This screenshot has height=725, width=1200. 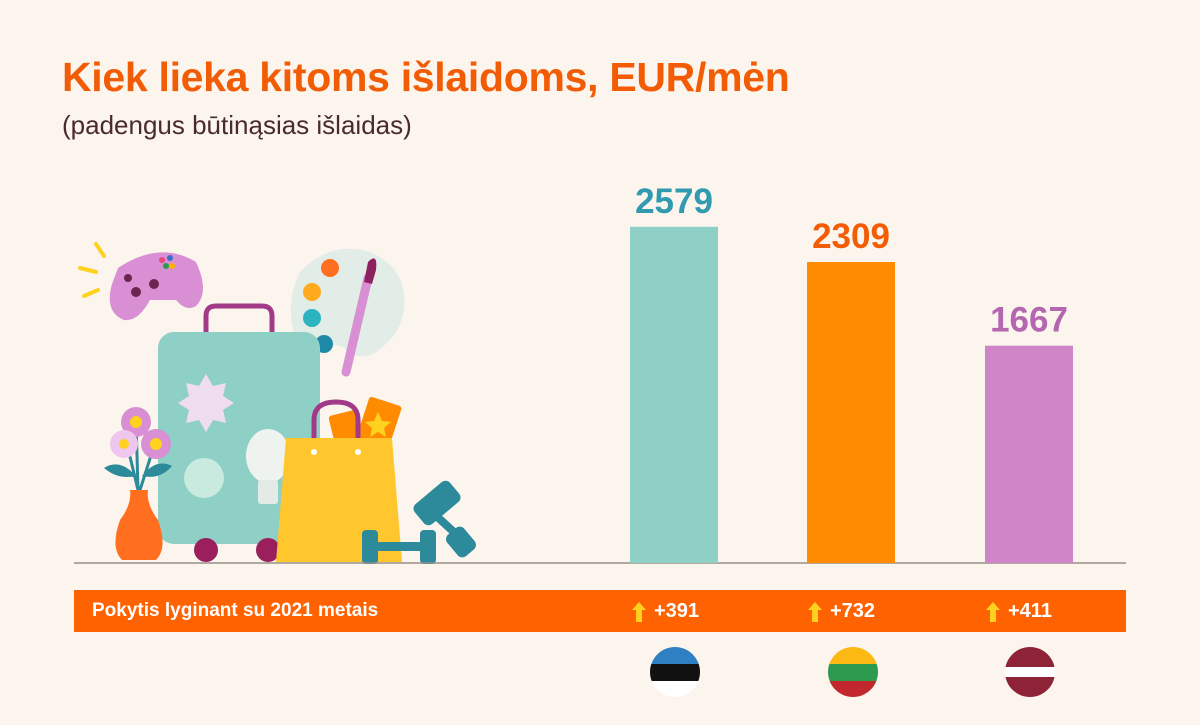 I want to click on chart-title: Kiek lieka kitoms išlaidoms, EUR/mėn, so click(x=426, y=77).